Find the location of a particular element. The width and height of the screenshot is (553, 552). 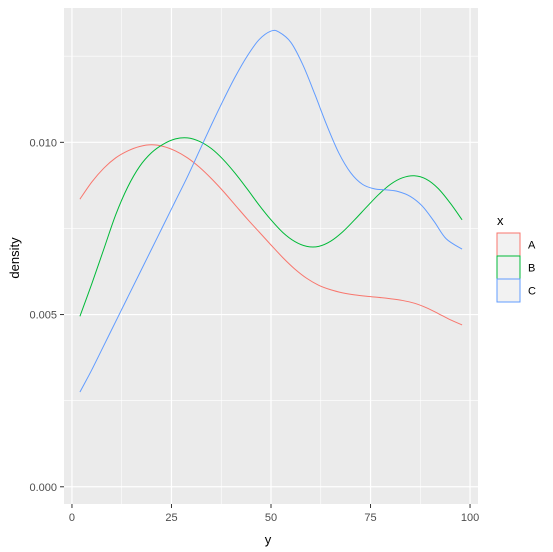

legend: x ABC is located at coordinates (516, 258).